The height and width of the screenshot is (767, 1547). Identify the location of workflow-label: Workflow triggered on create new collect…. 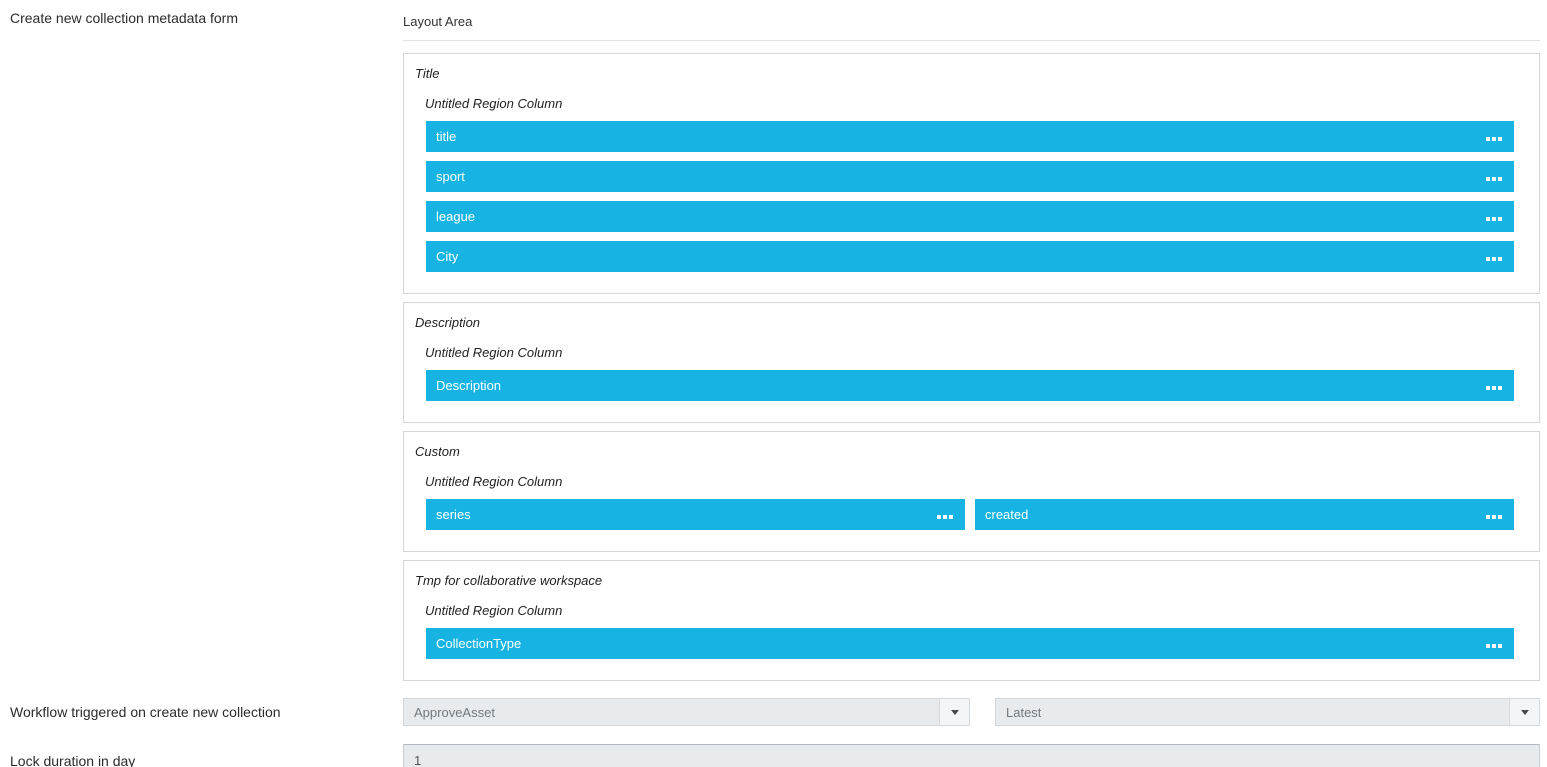
(145, 712).